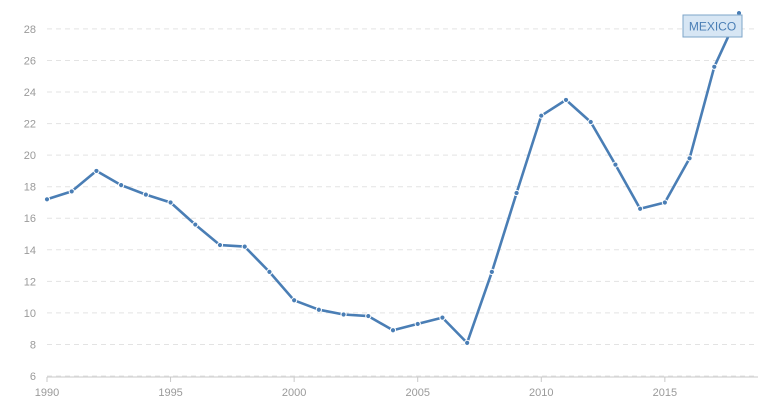 The height and width of the screenshot is (418, 768). What do you see at coordinates (294, 393) in the screenshot?
I see `x-tick-label: 2000` at bounding box center [294, 393].